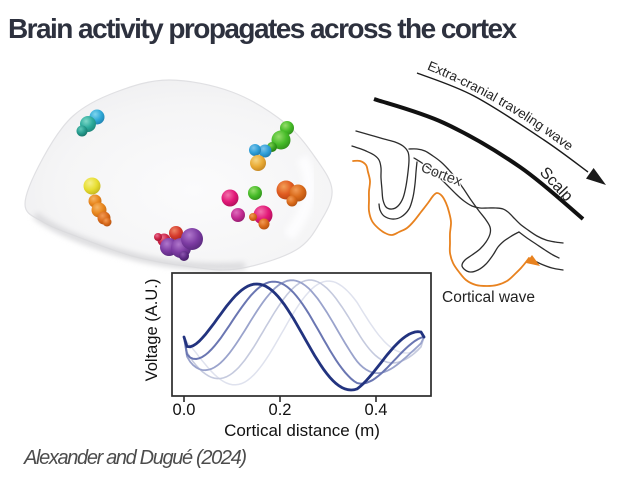 The image size is (624, 484). I want to click on svg-text: Cortical wave, so click(488, 297).